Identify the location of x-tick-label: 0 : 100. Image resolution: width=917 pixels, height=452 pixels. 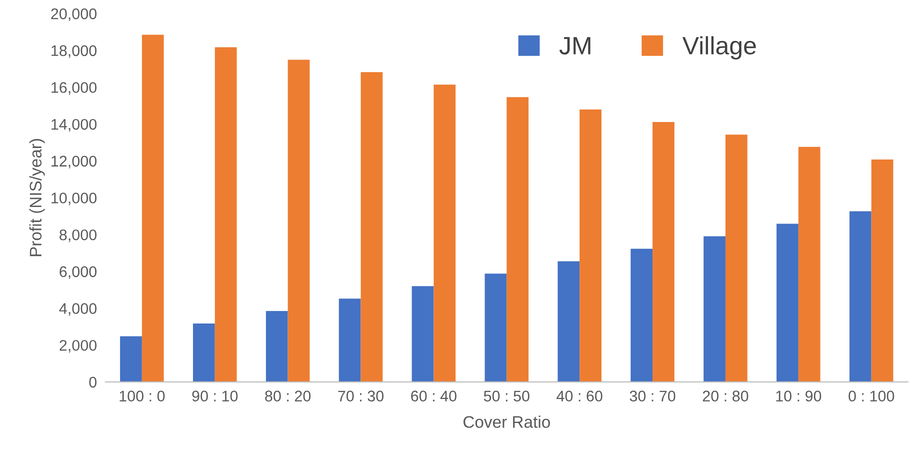
(871, 396).